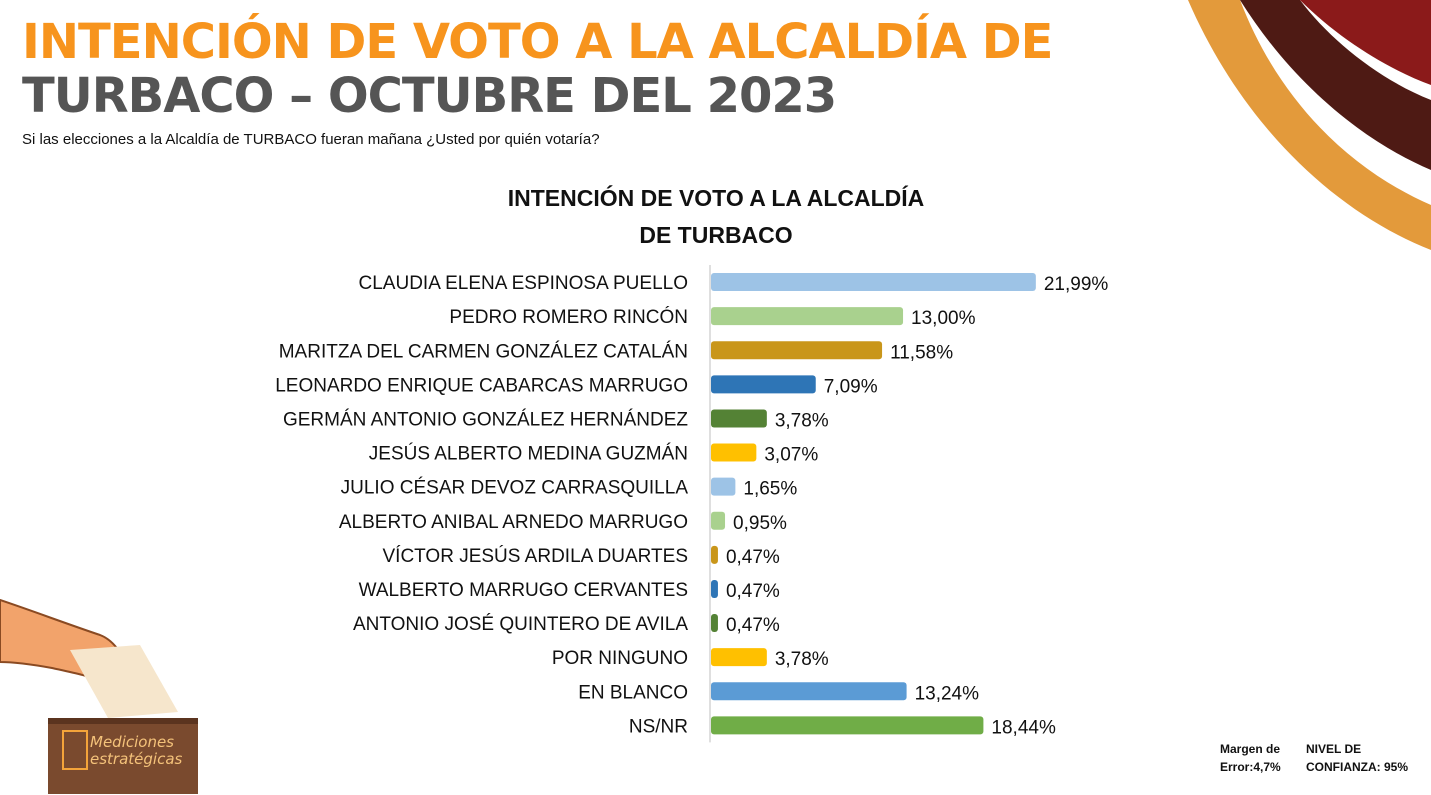 The height and width of the screenshot is (795, 1431). Describe the element at coordinates (947, 693) in the screenshot. I see `data-label: 13,24%` at that location.